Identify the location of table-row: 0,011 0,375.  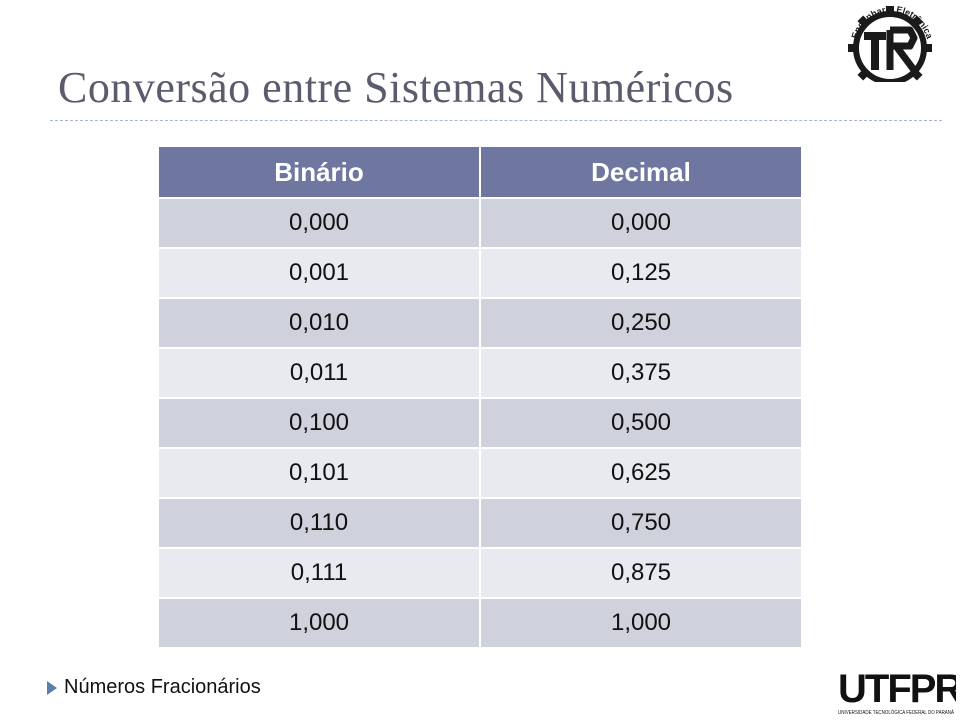
(480, 372).